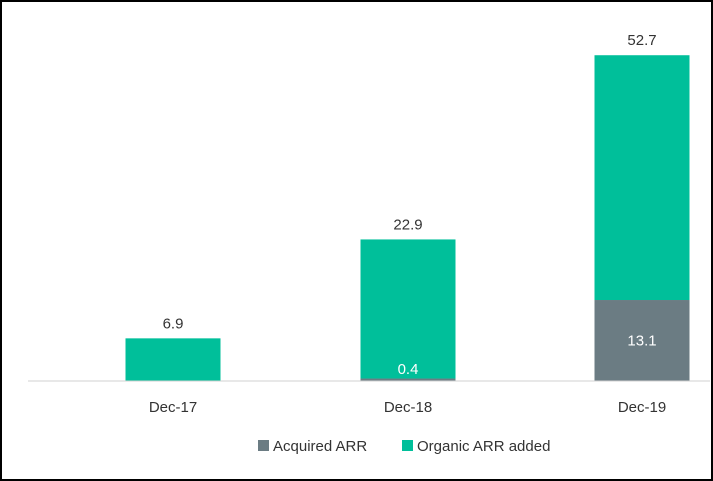 The width and height of the screenshot is (713, 481). What do you see at coordinates (408, 369) in the screenshot?
I see `segment-label-dec-18: 0.4` at bounding box center [408, 369].